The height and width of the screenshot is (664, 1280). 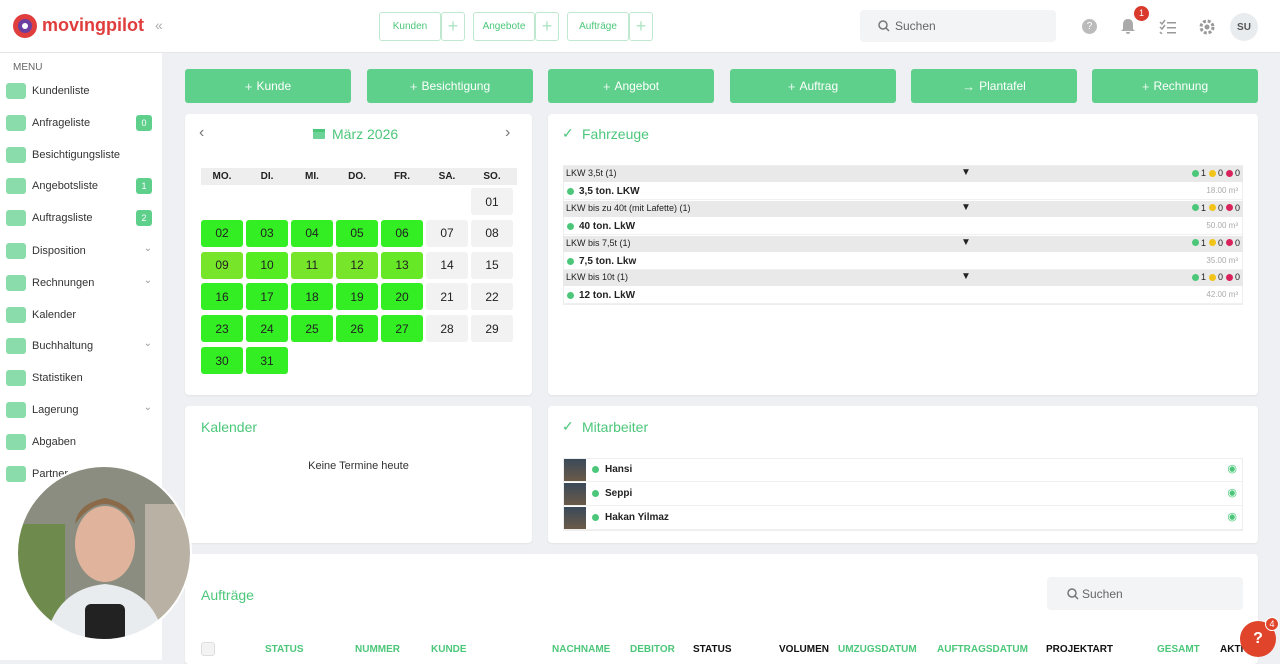 I want to click on calendar-day: 16, so click(x=222, y=297).